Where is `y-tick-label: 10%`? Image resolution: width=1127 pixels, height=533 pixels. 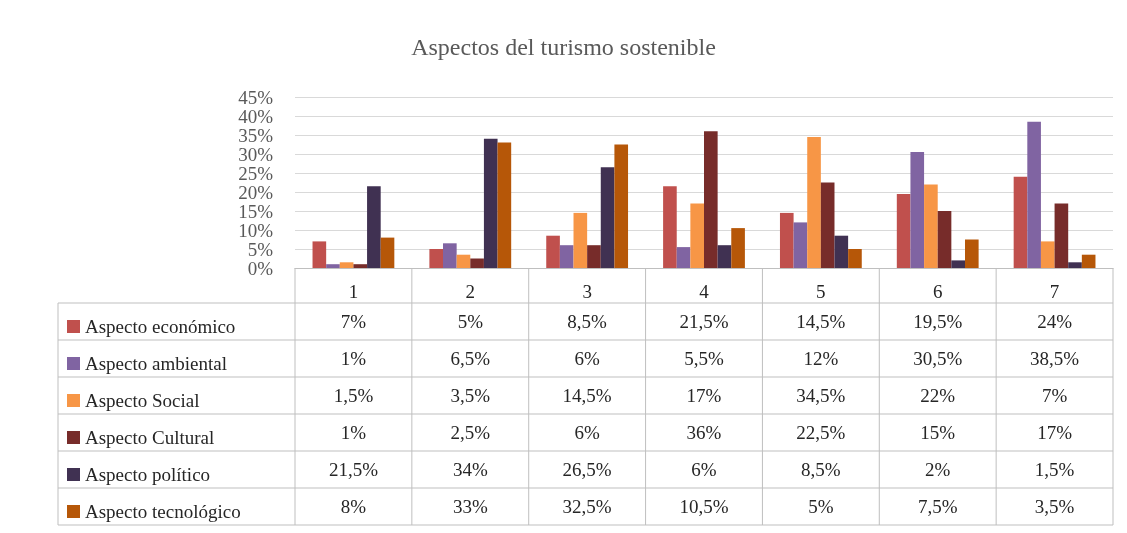
y-tick-label: 10% is located at coordinates (256, 230).